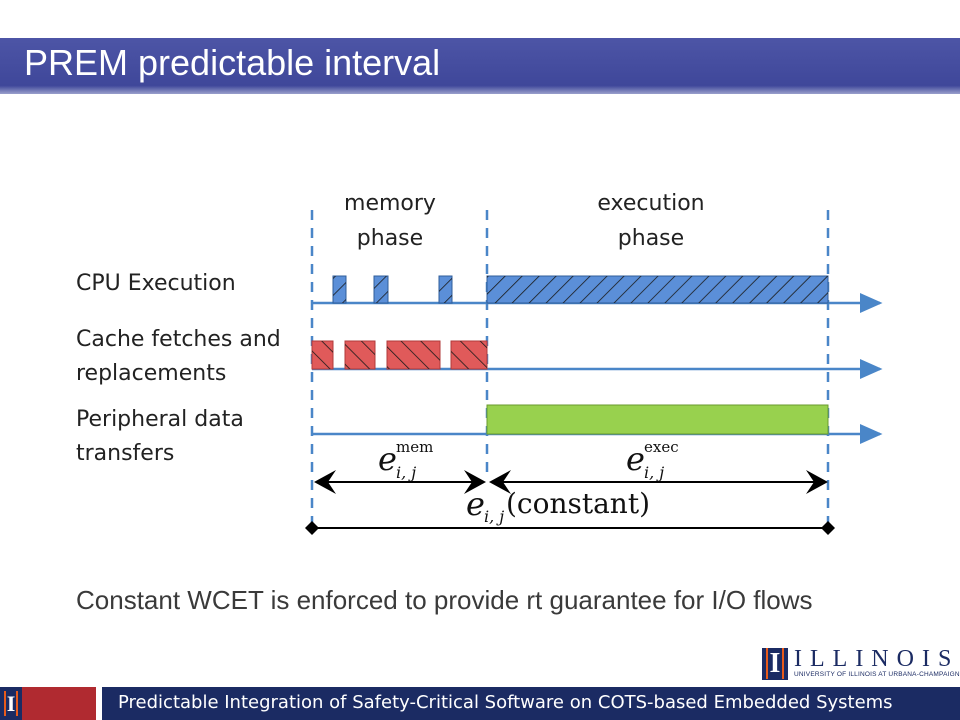 The width and height of the screenshot is (960, 720). What do you see at coordinates (828, 528) in the screenshot?
I see `total-interval-right-diamond` at bounding box center [828, 528].